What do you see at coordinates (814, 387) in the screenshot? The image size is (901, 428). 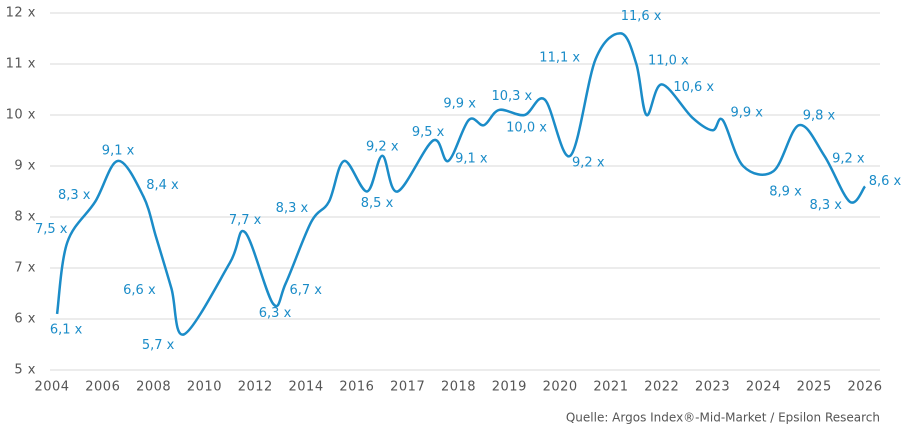 I see `x-tick-label: 2025` at bounding box center [814, 387].